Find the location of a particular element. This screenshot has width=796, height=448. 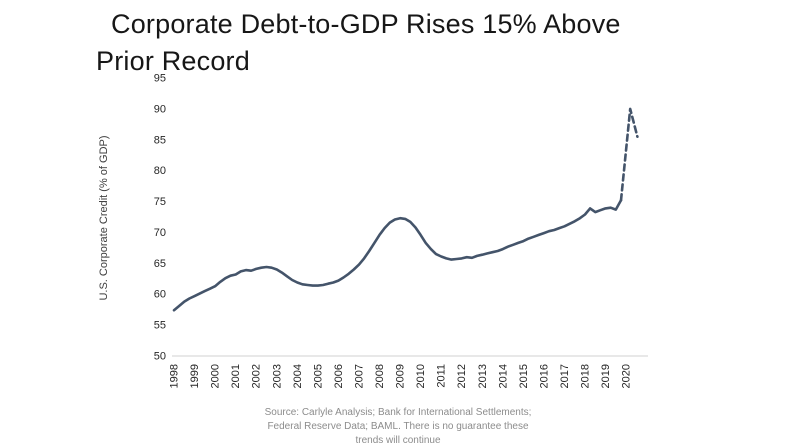

x-tick-label: 1999 is located at coordinates (195, 376).